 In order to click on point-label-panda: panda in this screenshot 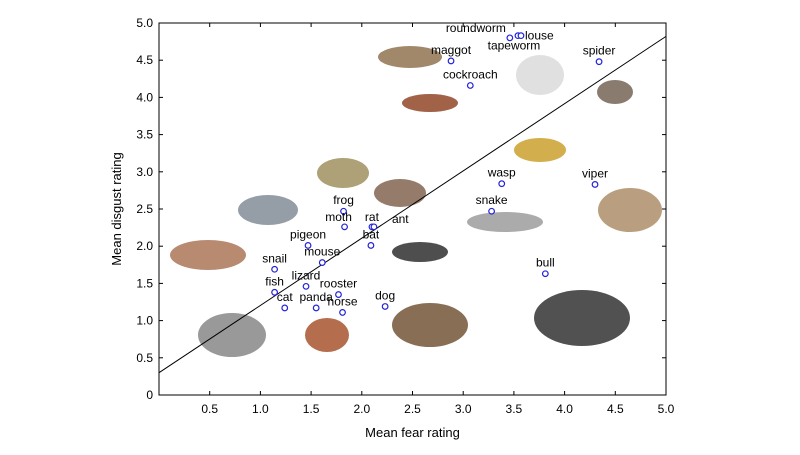, I will do `click(316, 297)`.